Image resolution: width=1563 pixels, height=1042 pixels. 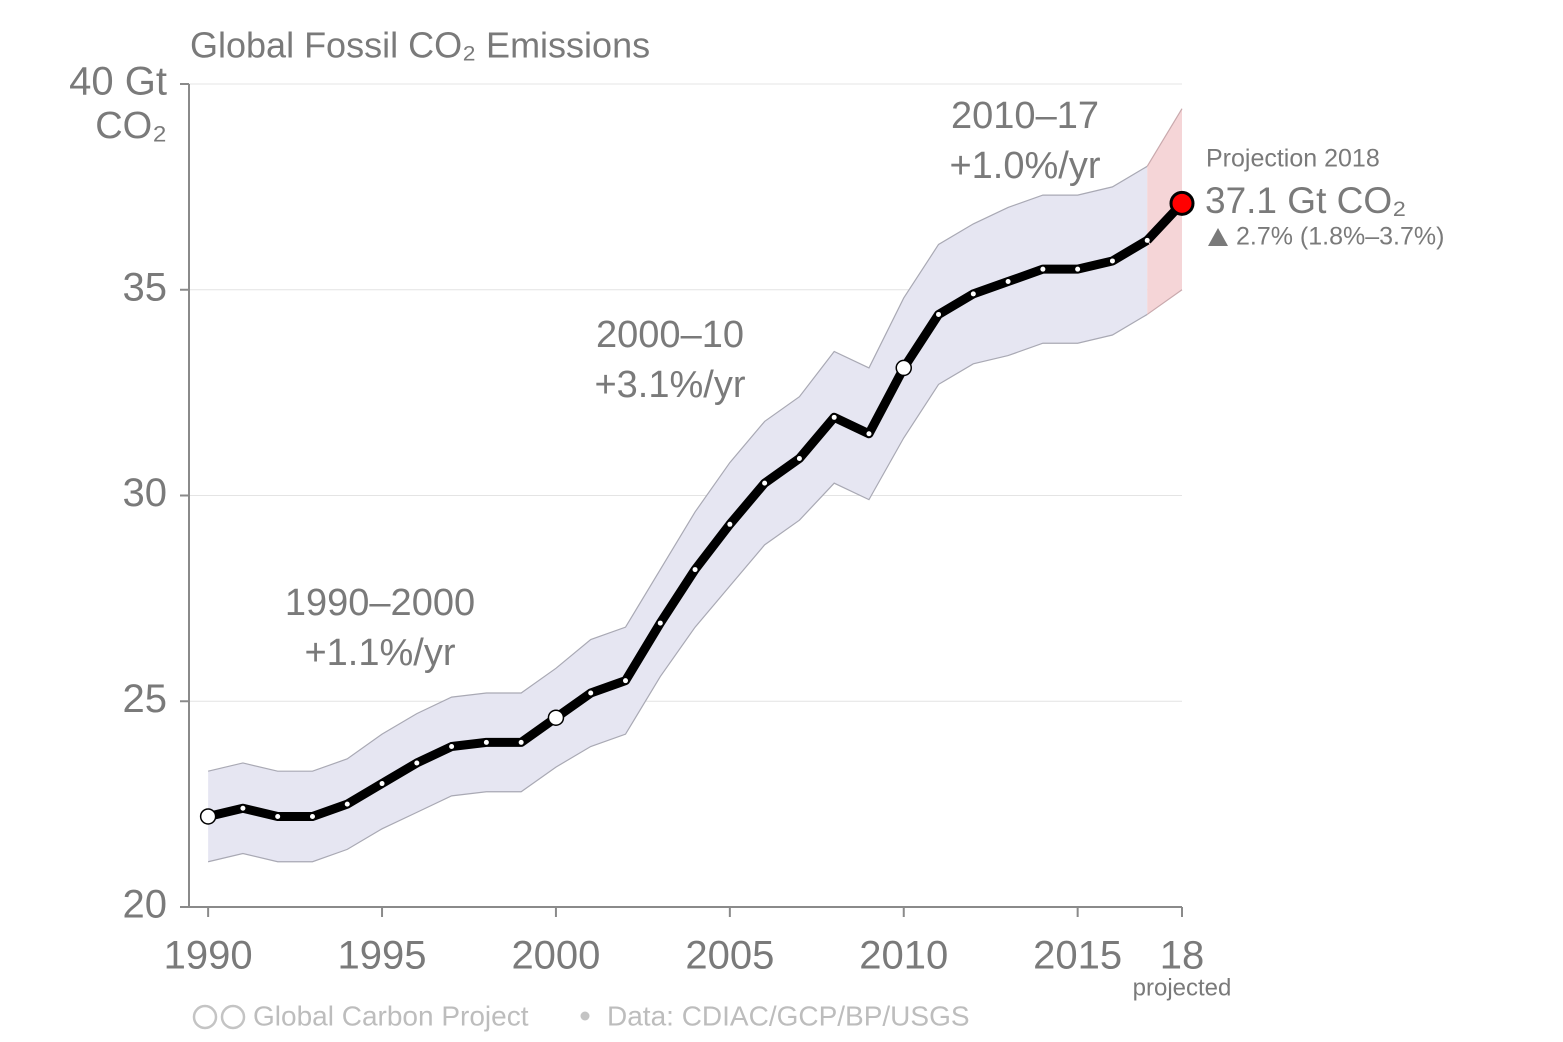 I want to click on projection-title: Projection 2018, so click(x=1293, y=159).